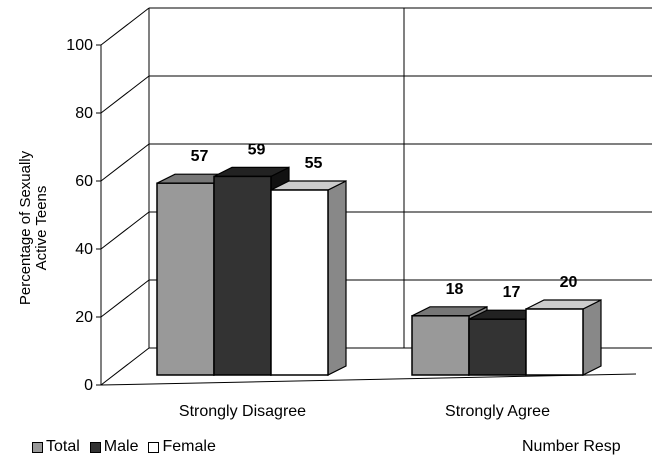 The image size is (652, 458). What do you see at coordinates (63, 446) in the screenshot?
I see `legend-label-total: Total` at bounding box center [63, 446].